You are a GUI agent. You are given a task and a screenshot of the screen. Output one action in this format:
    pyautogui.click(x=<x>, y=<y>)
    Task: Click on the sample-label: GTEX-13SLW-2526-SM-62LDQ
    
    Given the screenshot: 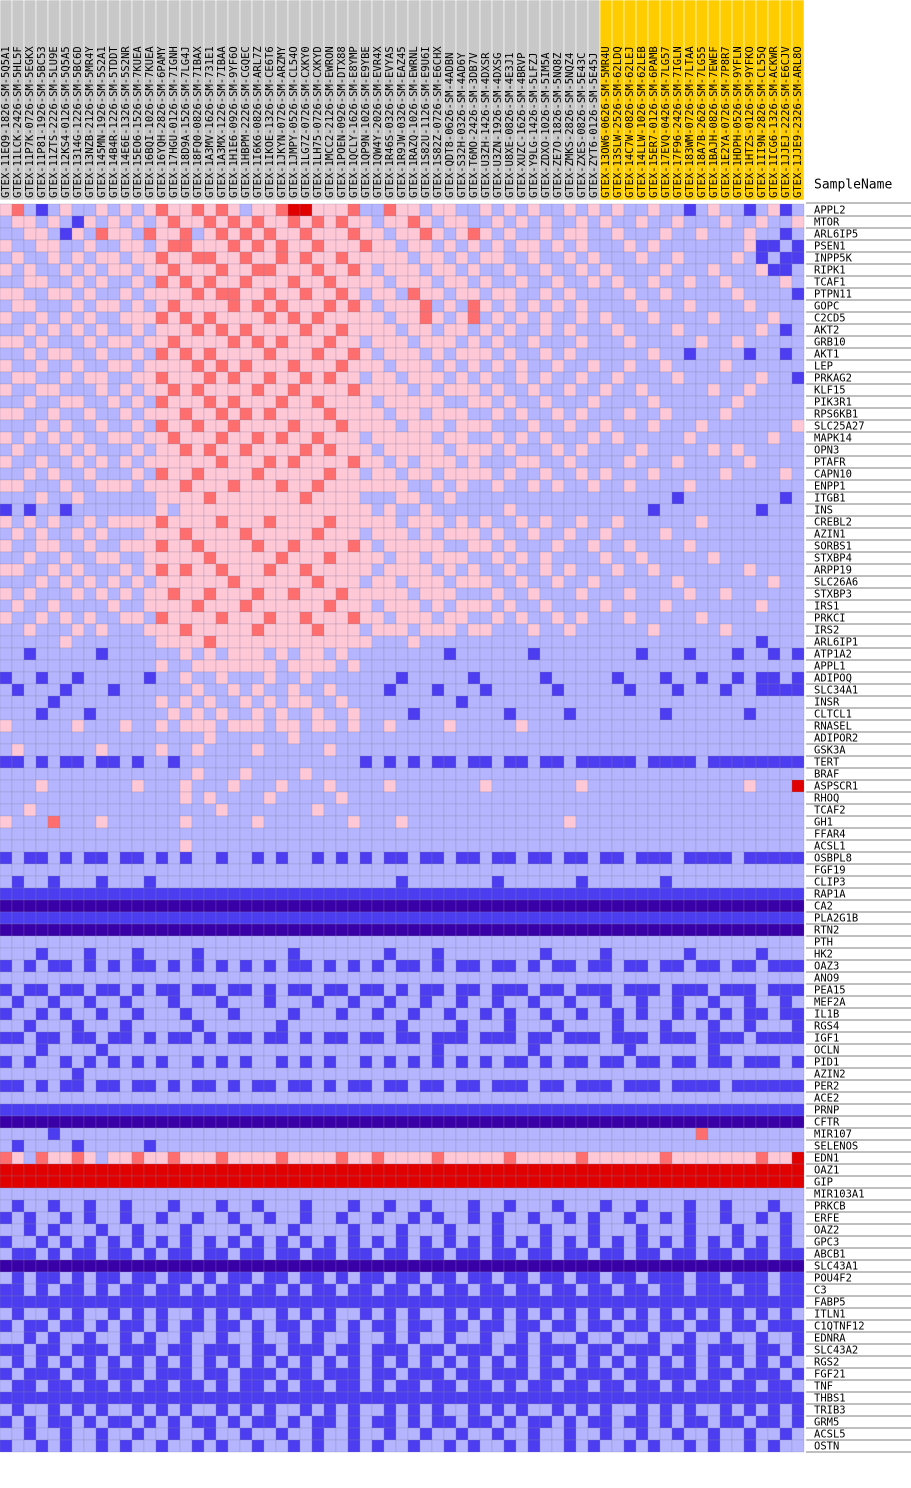 What is the action you would take?
    pyautogui.click(x=618, y=122)
    